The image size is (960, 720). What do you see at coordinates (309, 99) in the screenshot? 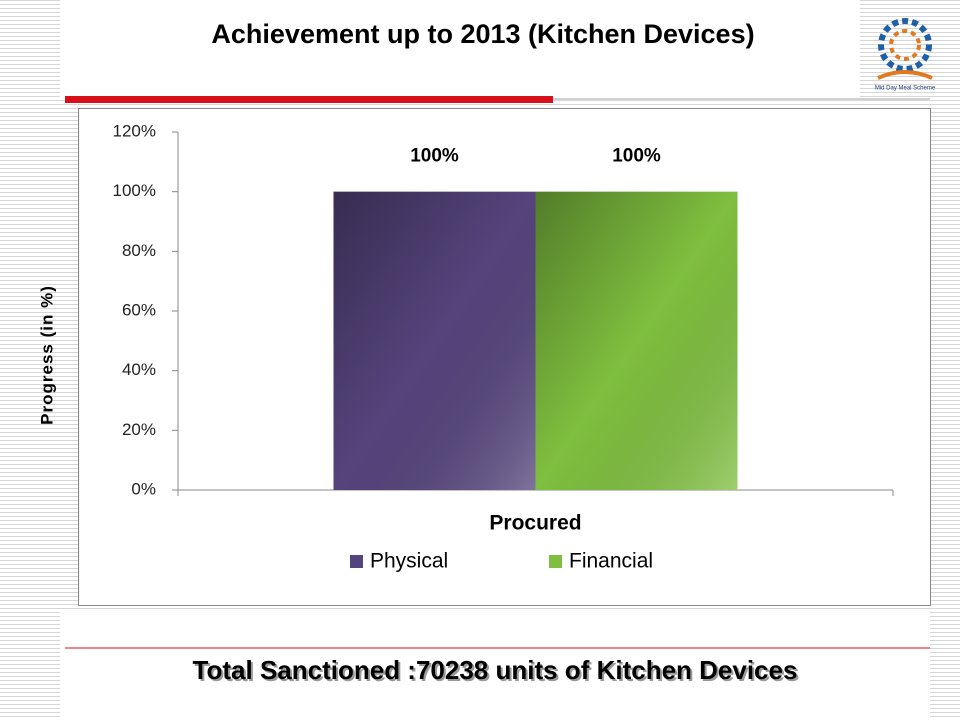
I see `accent-bar` at bounding box center [309, 99].